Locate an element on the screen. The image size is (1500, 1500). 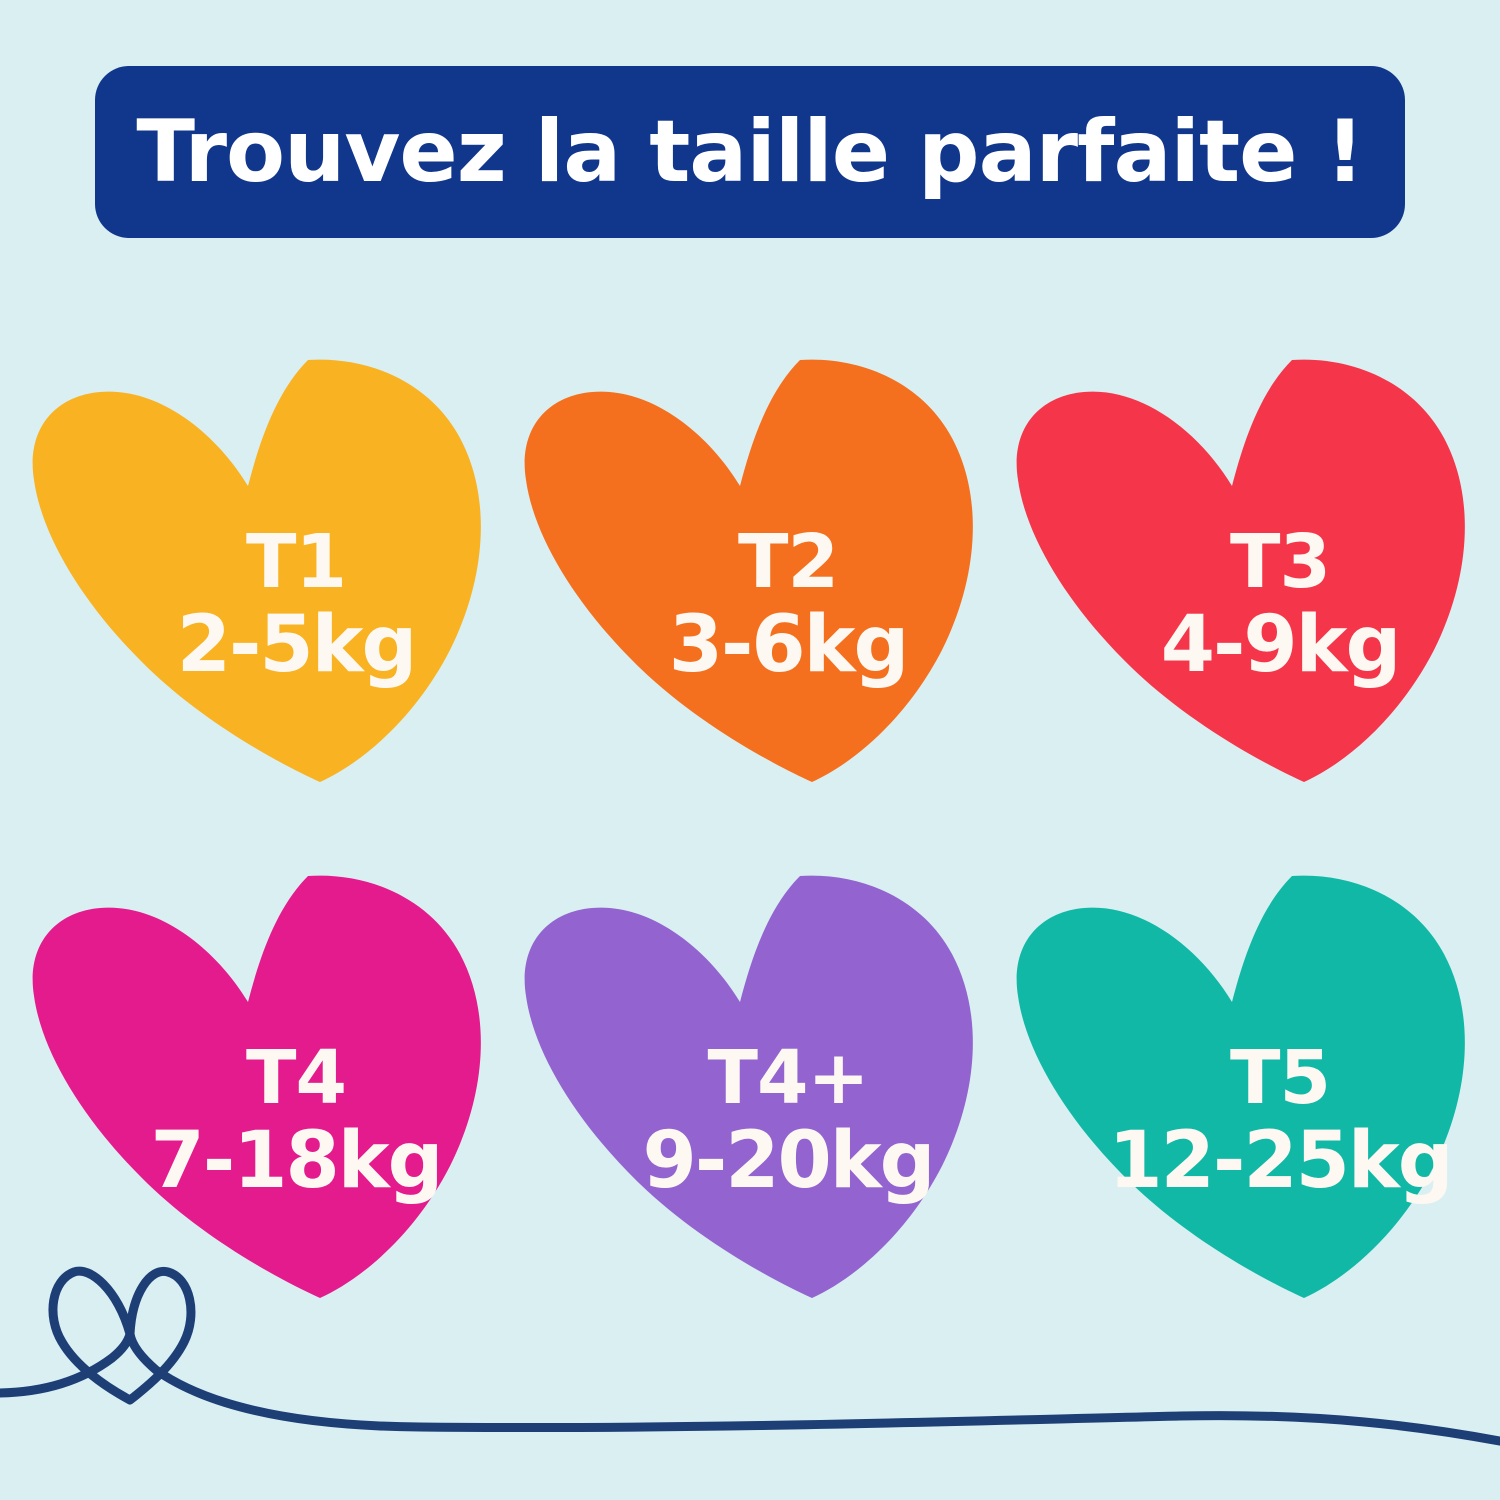
size-card-t2: T2 3-6kg is located at coordinates (750, 567).